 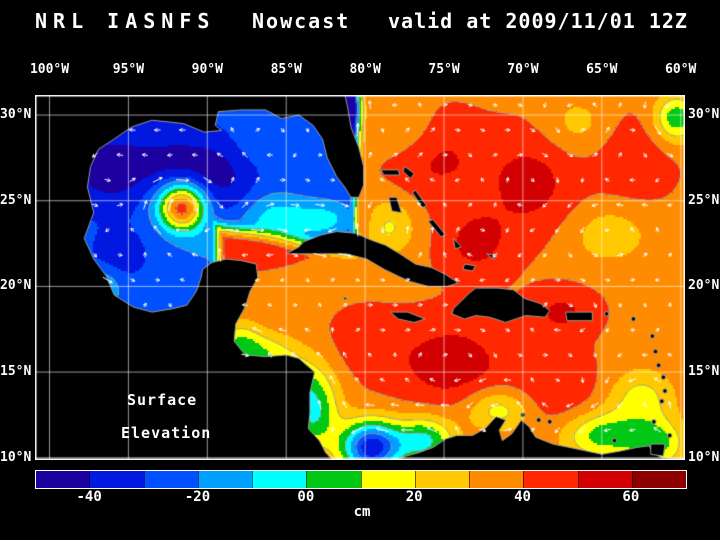 What do you see at coordinates (362, 512) in the screenshot?
I see `colorbar-unit-label: cm` at bounding box center [362, 512].